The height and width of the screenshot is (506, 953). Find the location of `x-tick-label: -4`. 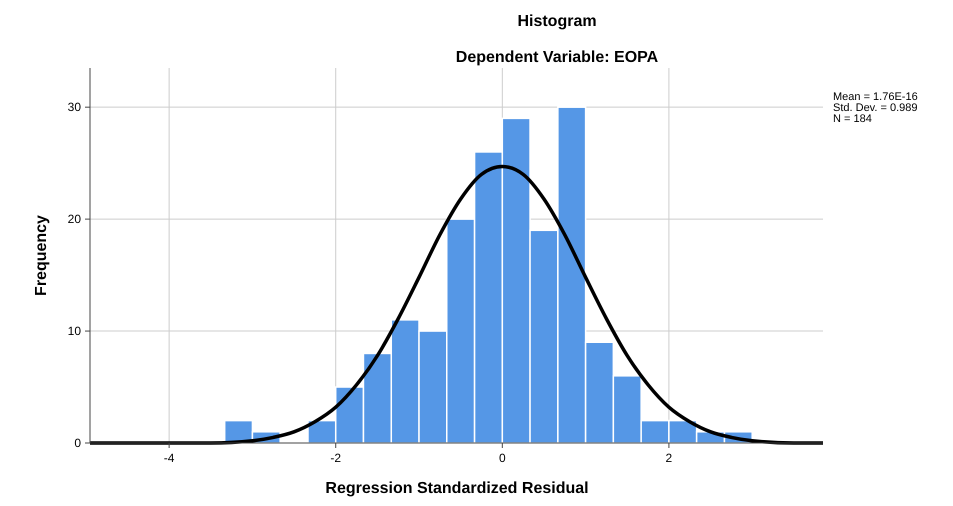

x-tick-label: -4 is located at coordinates (169, 458).